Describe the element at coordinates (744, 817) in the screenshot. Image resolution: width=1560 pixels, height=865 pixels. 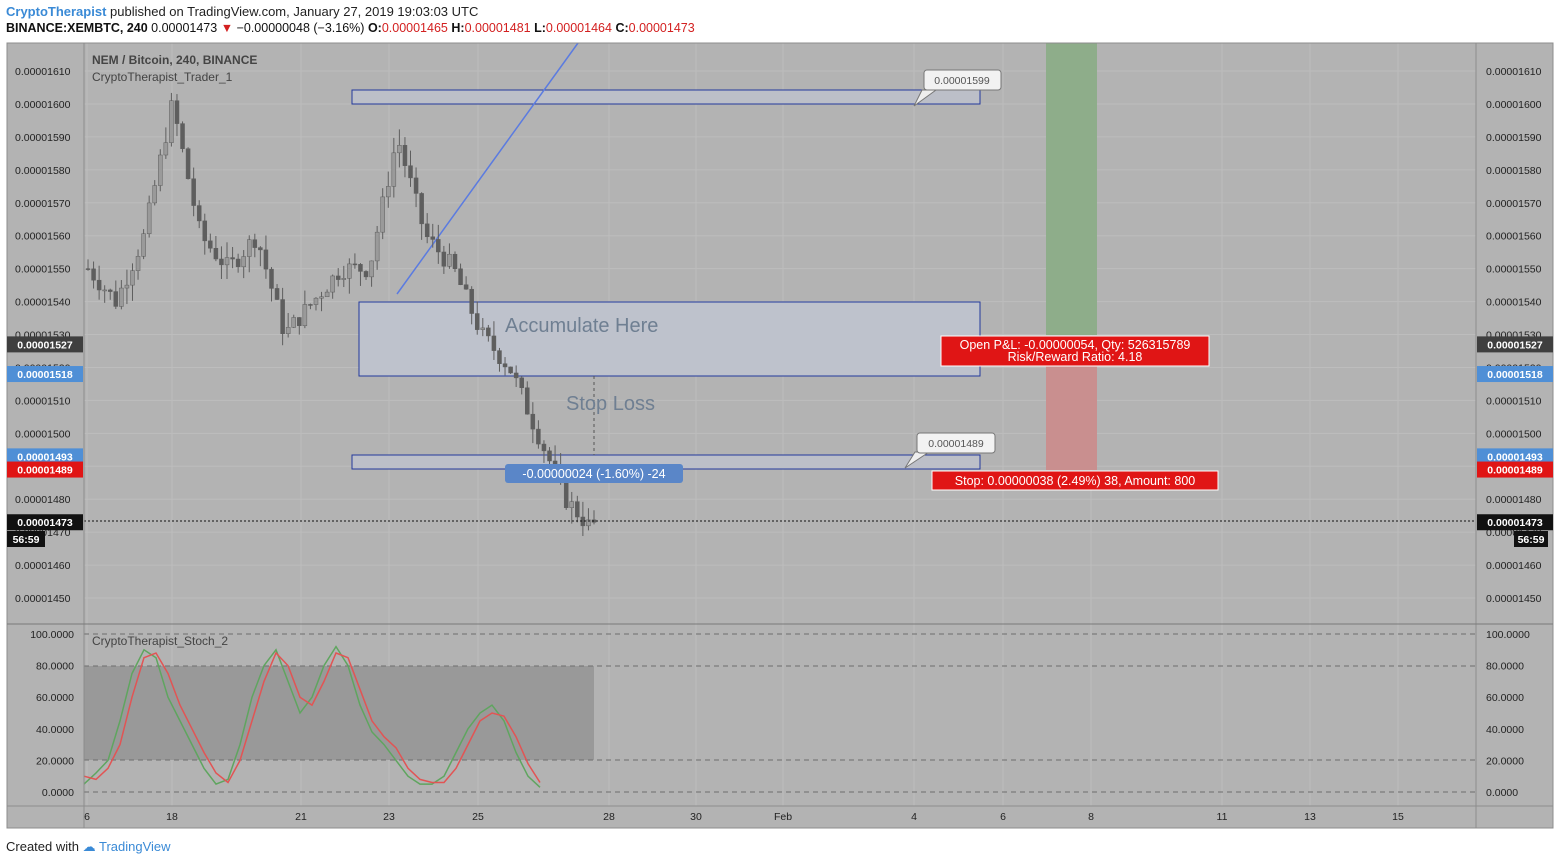
I see `time-axis: 6 18 21 23 25 28 30 Feb 4 6 8 11 13 15` at that location.